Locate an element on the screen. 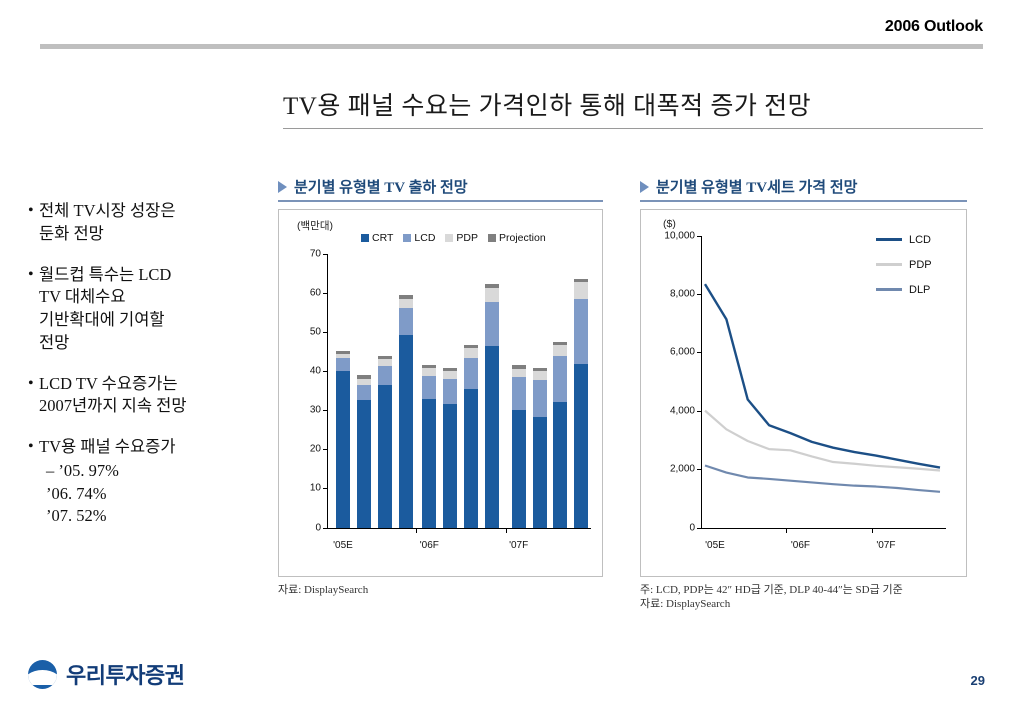  y-axis-tick-label: 0 is located at coordinates (318, 527).